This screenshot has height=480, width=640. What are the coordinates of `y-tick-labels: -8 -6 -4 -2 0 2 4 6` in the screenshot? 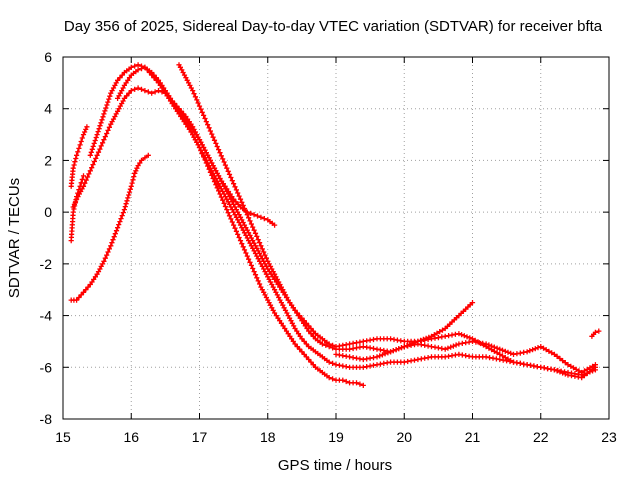 It's located at (46, 238).